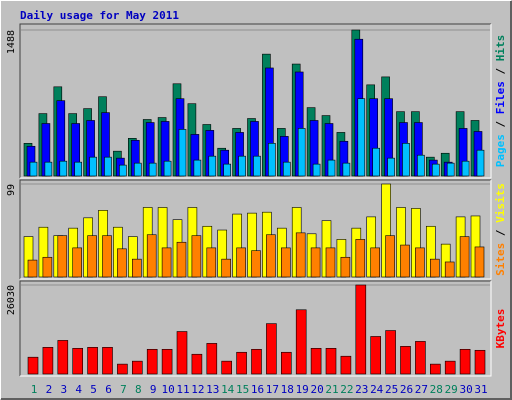  Describe the element at coordinates (123, 389) in the screenshot. I see `x-tick-label: 7` at that location.